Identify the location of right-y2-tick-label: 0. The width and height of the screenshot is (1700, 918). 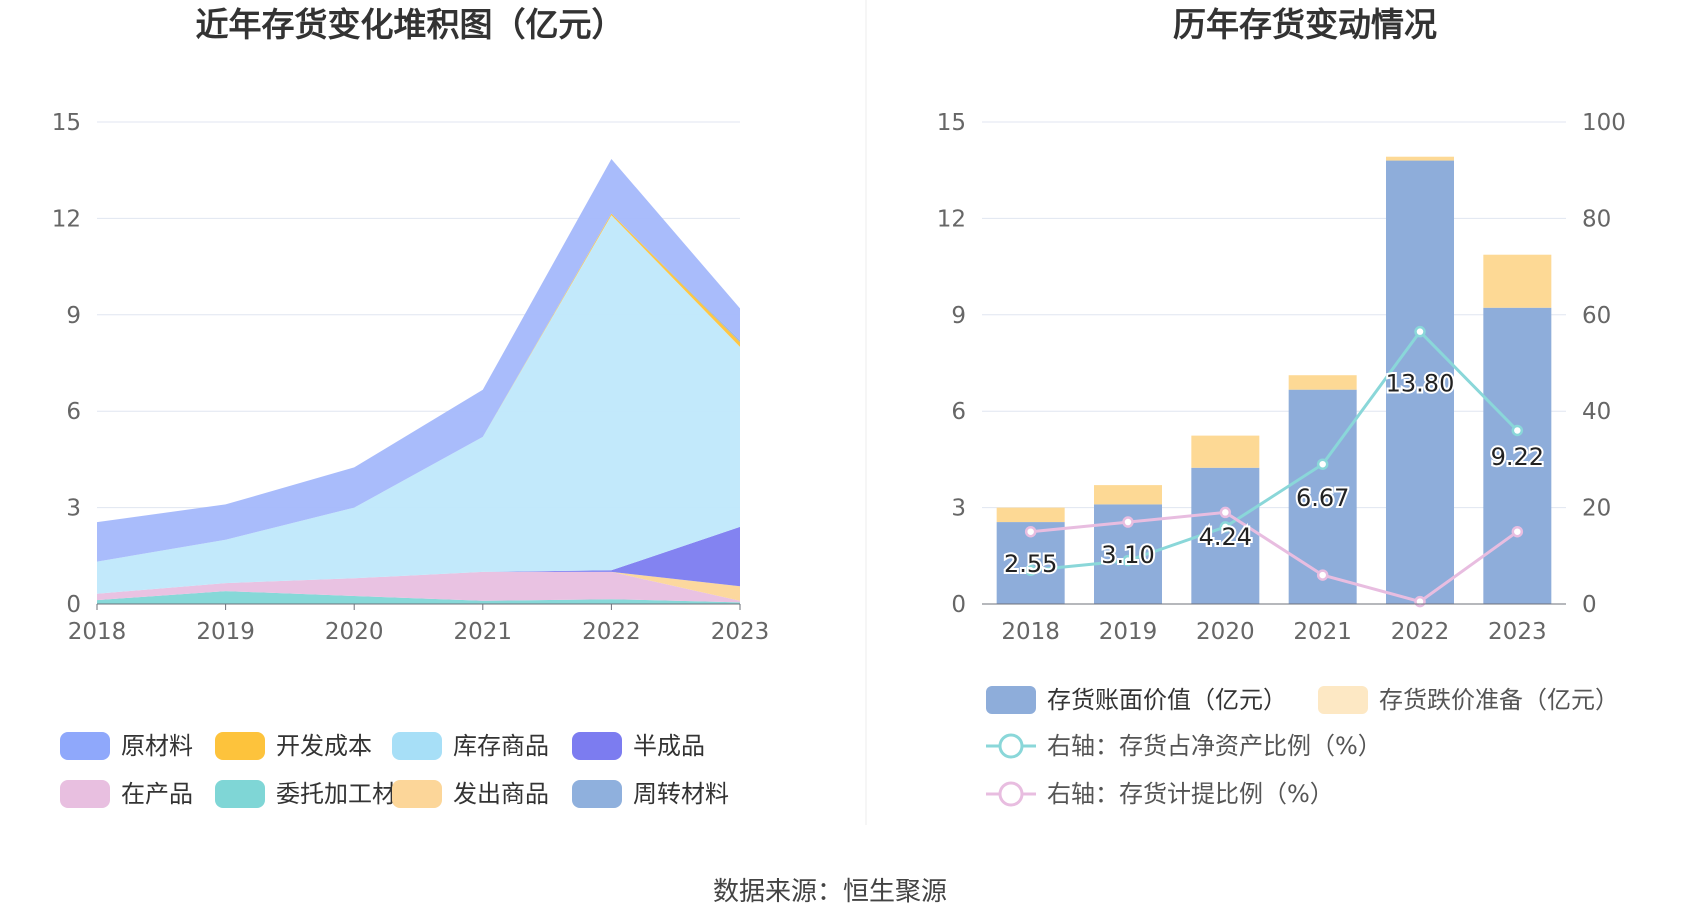
(1589, 605).